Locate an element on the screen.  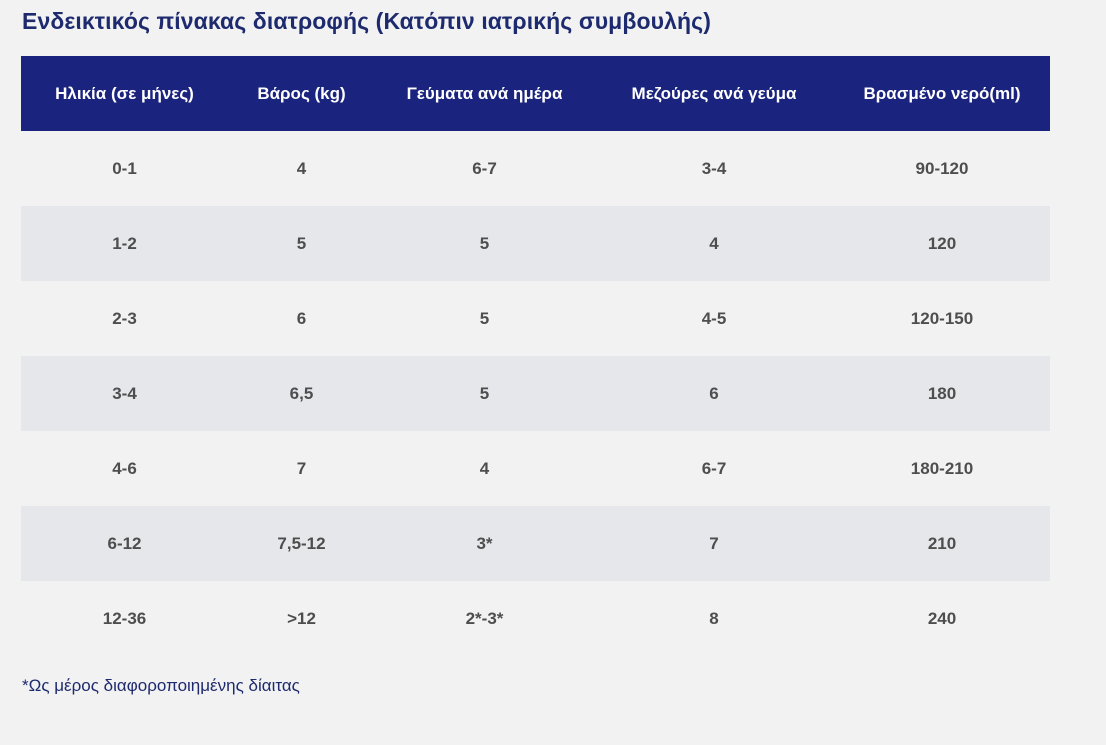
table-row: 2-3 6 5 4-5 120-150 is located at coordinates (535, 318).